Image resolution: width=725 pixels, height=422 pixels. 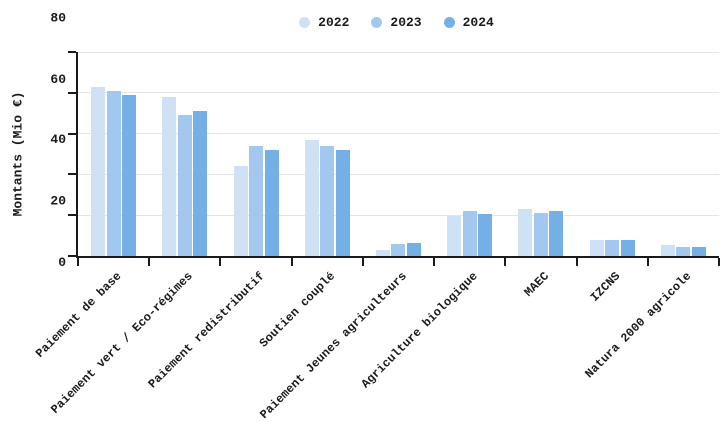 I want to click on legend-marker-2024, so click(x=449, y=22).